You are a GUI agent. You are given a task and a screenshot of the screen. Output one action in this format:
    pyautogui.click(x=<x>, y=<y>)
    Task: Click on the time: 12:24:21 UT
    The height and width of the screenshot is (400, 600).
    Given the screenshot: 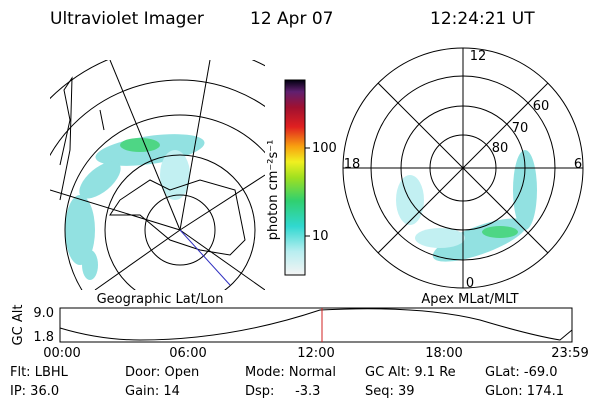 What is the action you would take?
    pyautogui.click(x=482, y=19)
    